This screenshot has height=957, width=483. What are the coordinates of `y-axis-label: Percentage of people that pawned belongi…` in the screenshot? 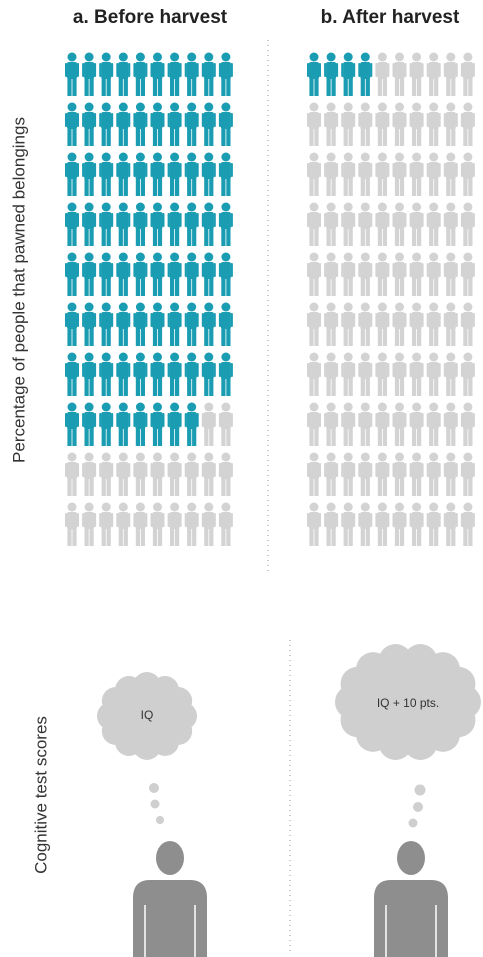 It's located at (18, 290).